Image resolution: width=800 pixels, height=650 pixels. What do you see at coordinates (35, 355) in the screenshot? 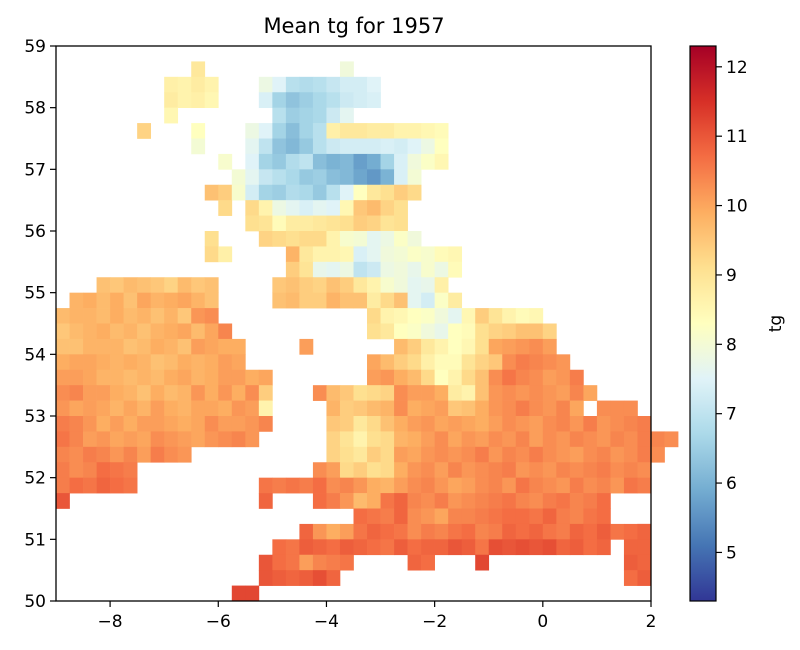
I see `y-tick-label: 54` at bounding box center [35, 355].